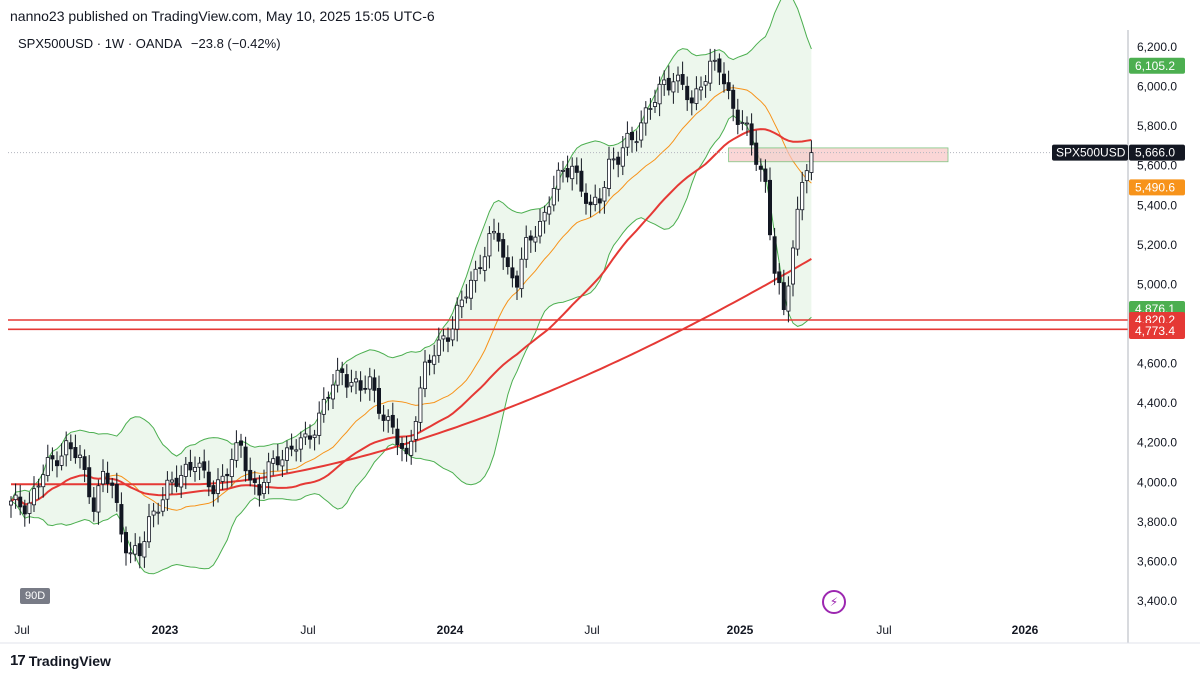  I want to click on y-tick-label: 4,400.0, so click(1157, 403).